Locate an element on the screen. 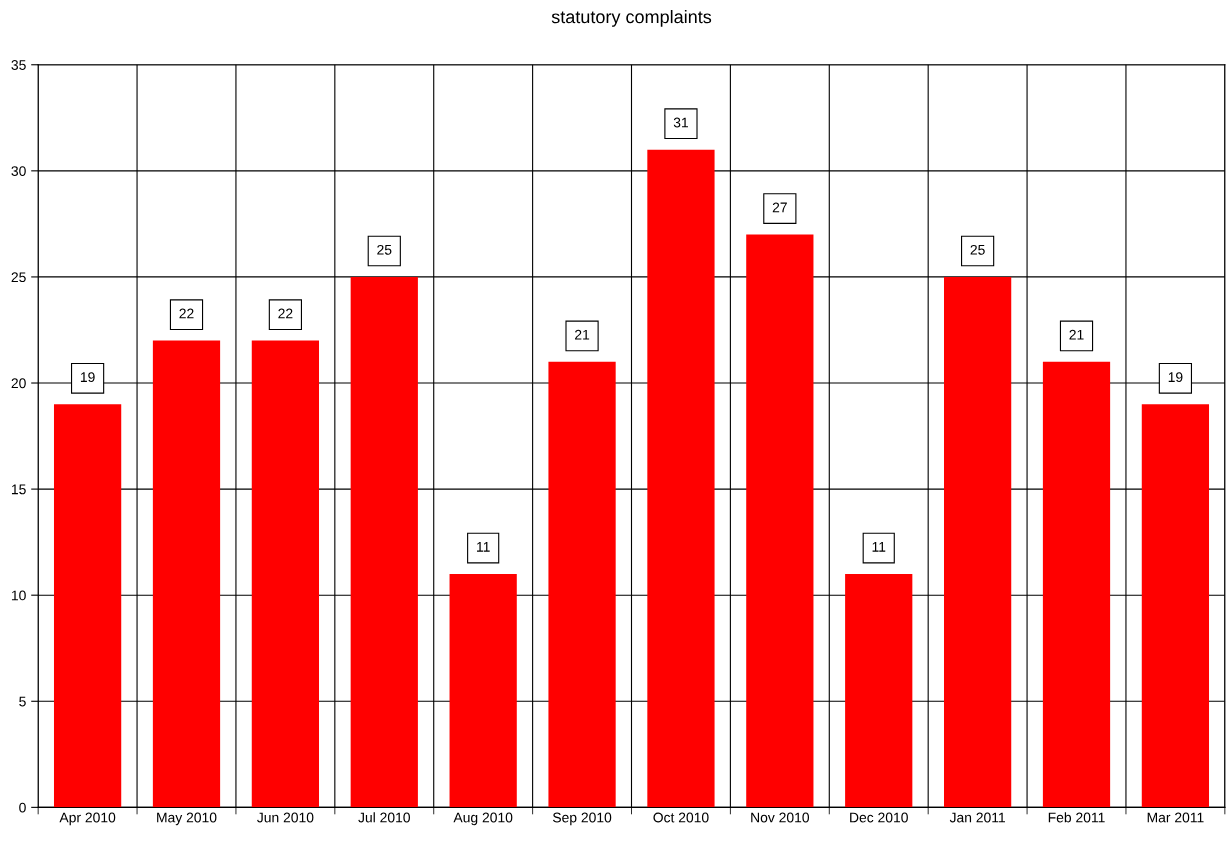 Image resolution: width=1231 pixels, height=841 pixels. y-tick-label: 35 is located at coordinates (18, 65).